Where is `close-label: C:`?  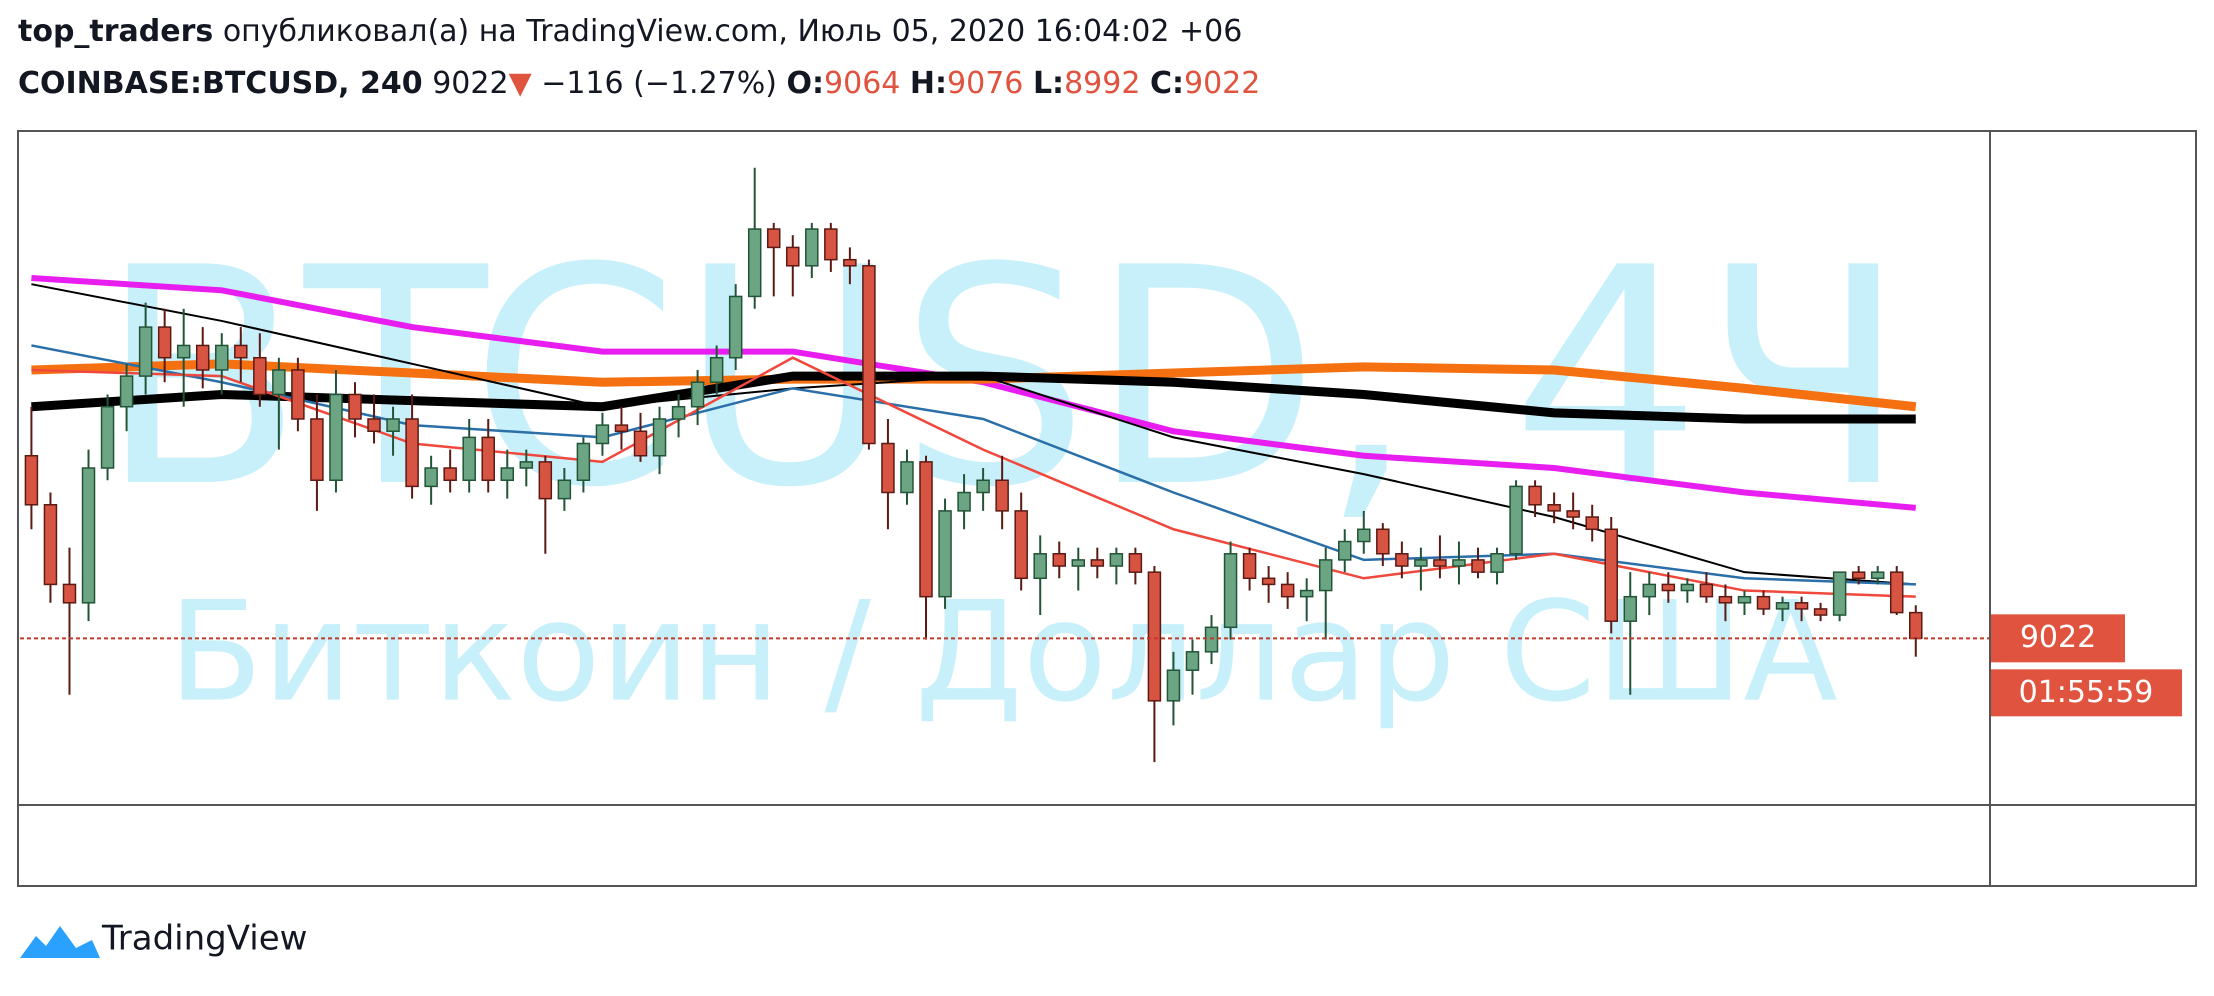
close-label: C: is located at coordinates (1166, 83).